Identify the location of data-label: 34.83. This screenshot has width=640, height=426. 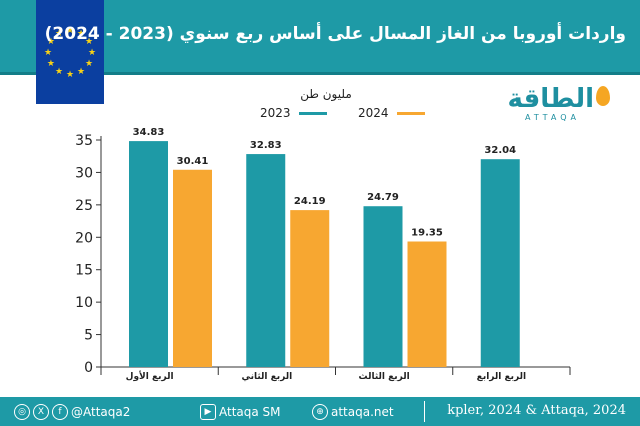
(149, 132).